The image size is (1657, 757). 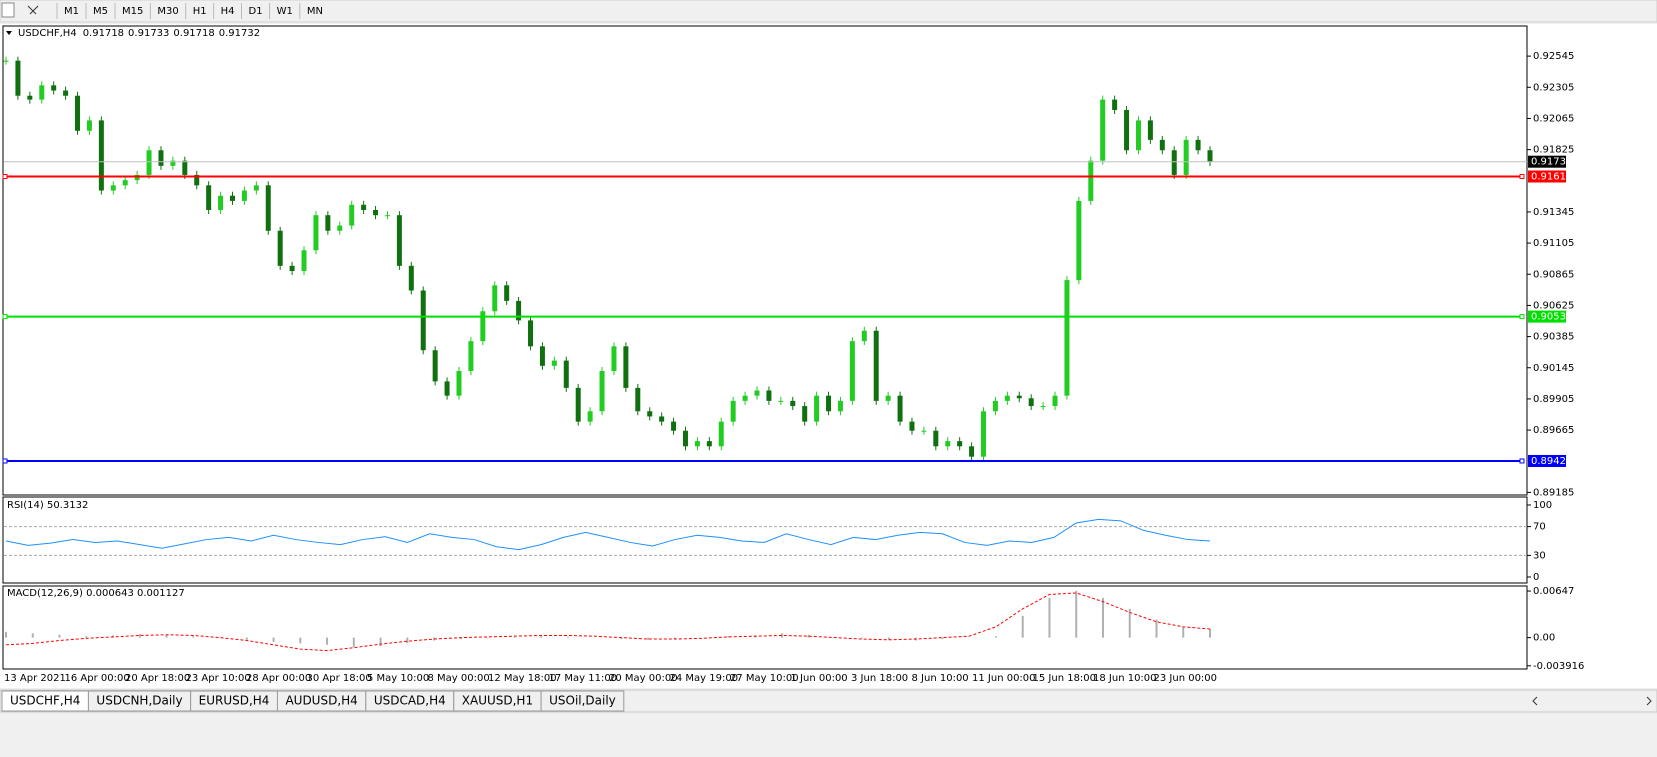 What do you see at coordinates (608, 622) in the screenshot?
I see `macd-signal` at bounding box center [608, 622].